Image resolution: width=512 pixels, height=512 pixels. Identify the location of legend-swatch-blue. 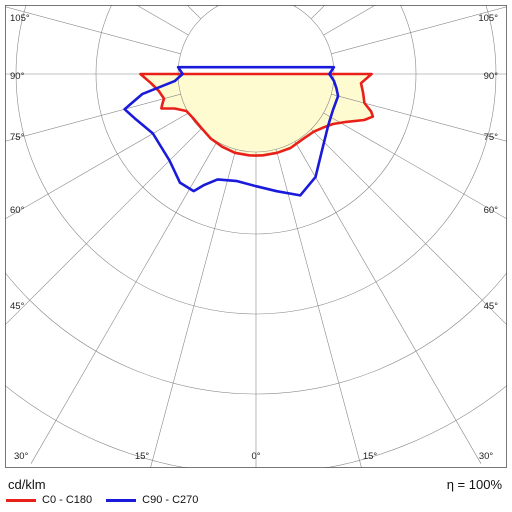
(121, 500).